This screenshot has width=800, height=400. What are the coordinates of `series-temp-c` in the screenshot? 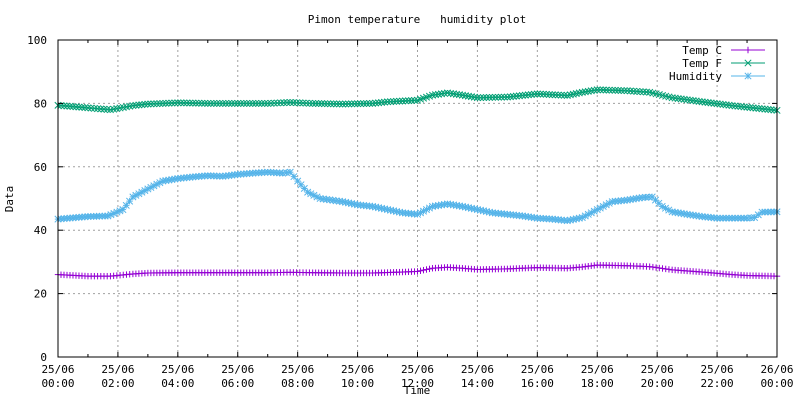 It's located at (417, 270).